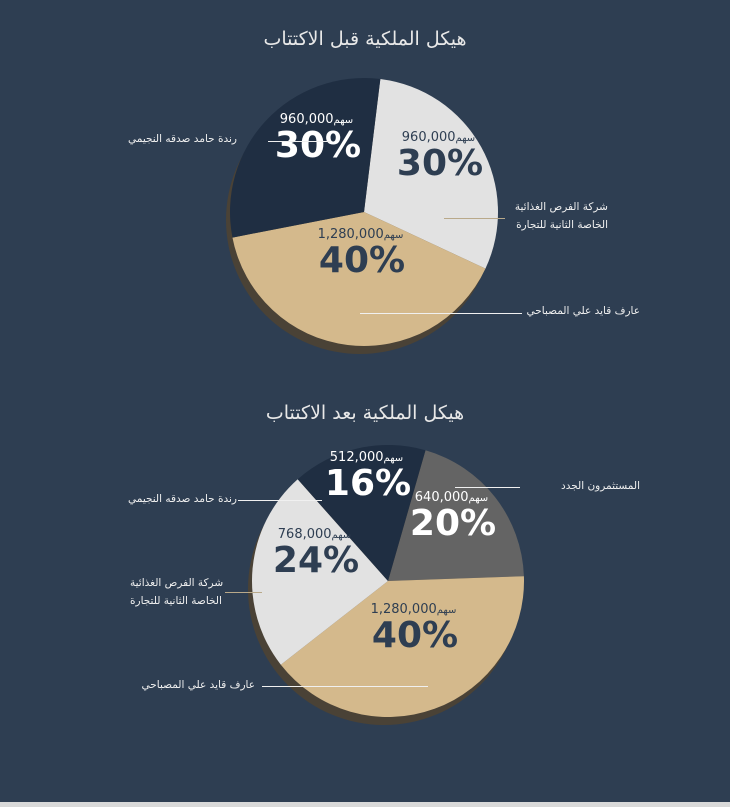 The height and width of the screenshot is (807, 730). Describe the element at coordinates (304, 534) in the screenshot. I see `share-number: 768,000` at that location.